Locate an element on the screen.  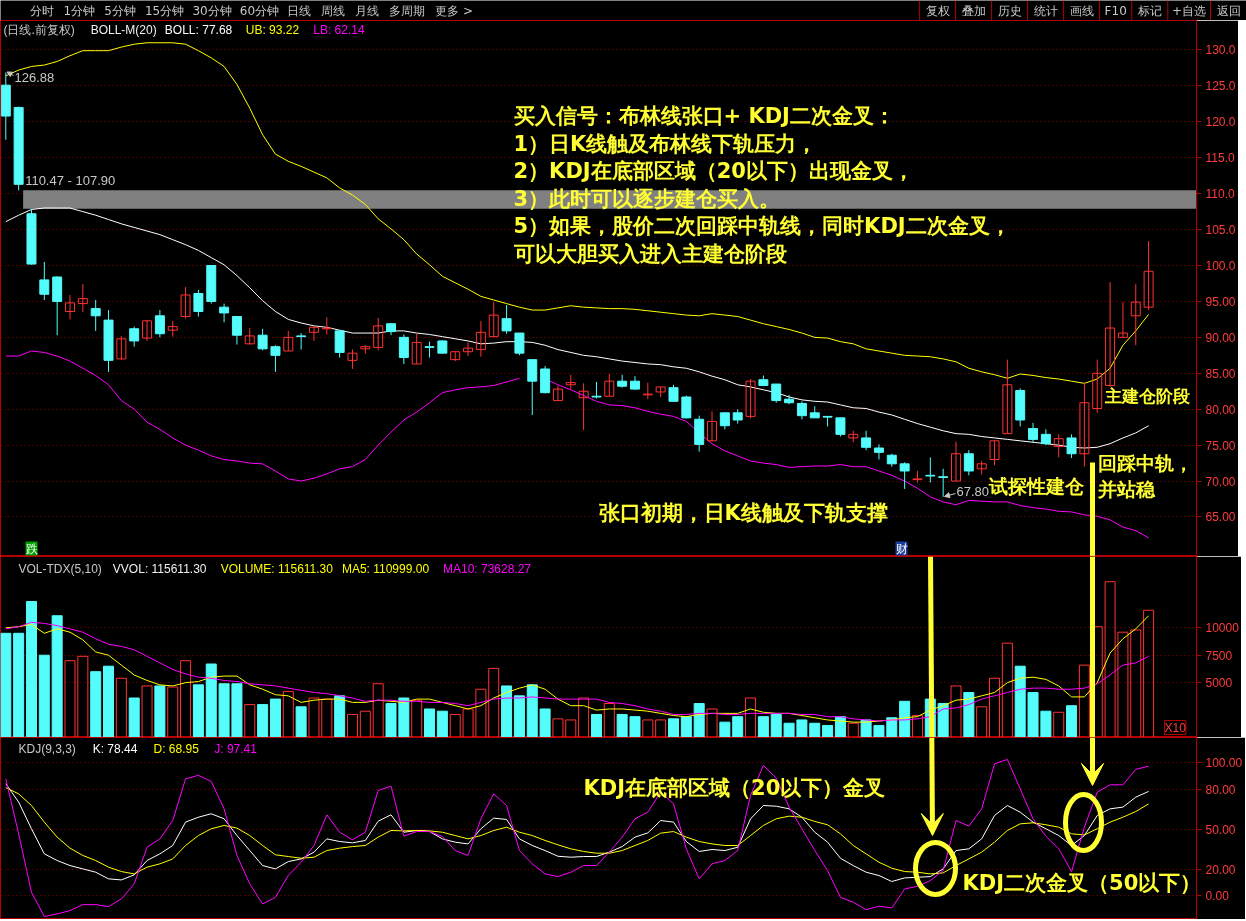
annotation: 张口初期，日K线触及下轨支撑 is located at coordinates (743, 512).